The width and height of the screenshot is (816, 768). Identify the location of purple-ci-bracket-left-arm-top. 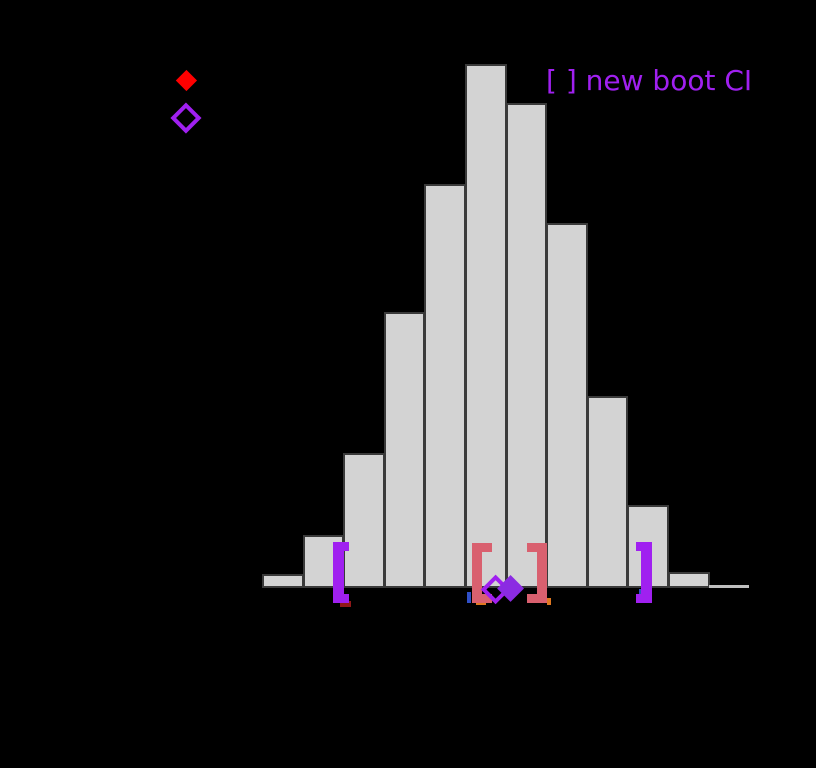
(341, 546).